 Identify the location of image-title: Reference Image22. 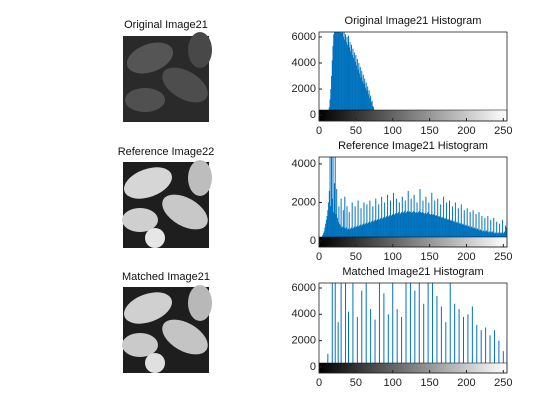
(166, 152).